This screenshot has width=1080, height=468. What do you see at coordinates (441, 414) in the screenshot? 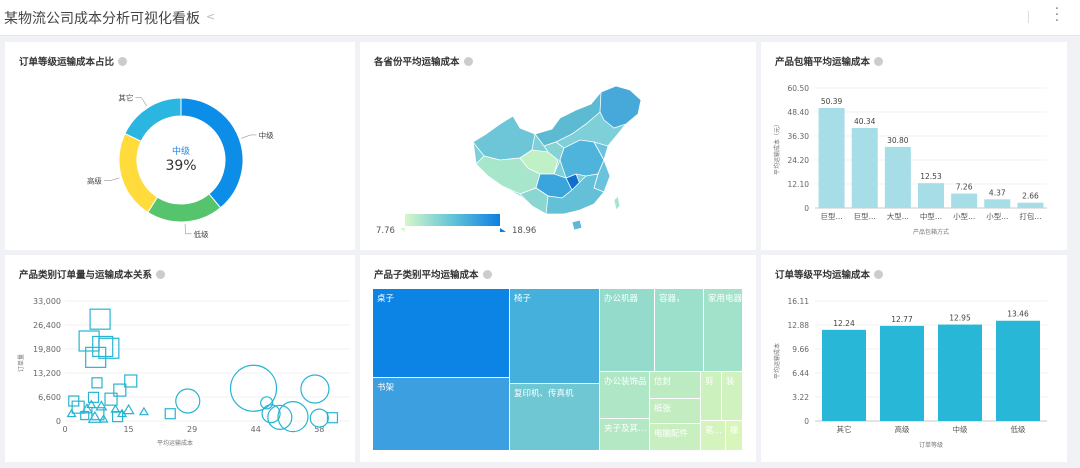
I see `treemap-cell: 书架` at bounding box center [441, 414].